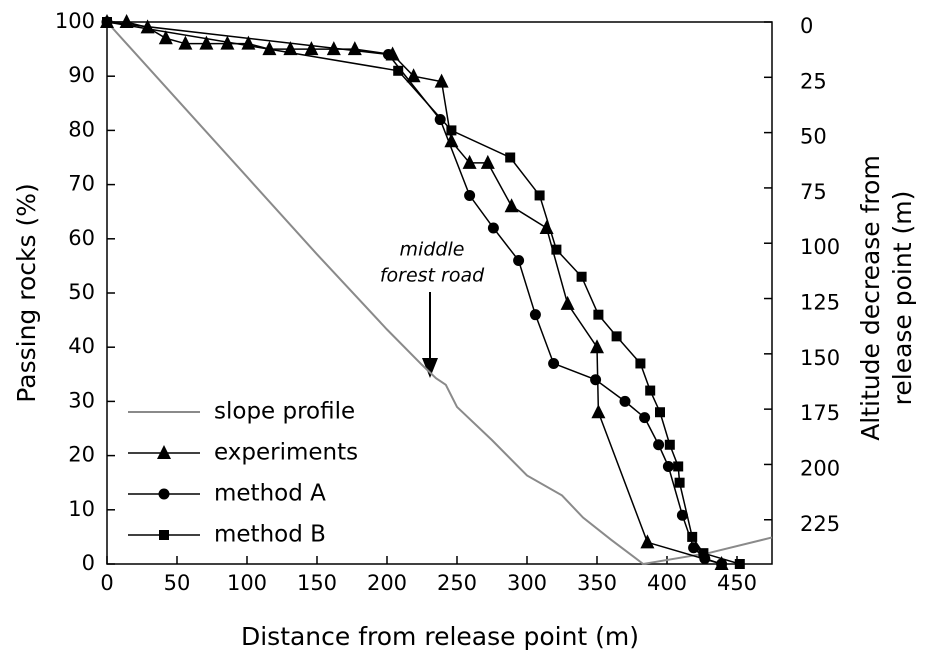  What do you see at coordinates (81, 75) in the screenshot?
I see `y-tick-label: 90` at bounding box center [81, 75].